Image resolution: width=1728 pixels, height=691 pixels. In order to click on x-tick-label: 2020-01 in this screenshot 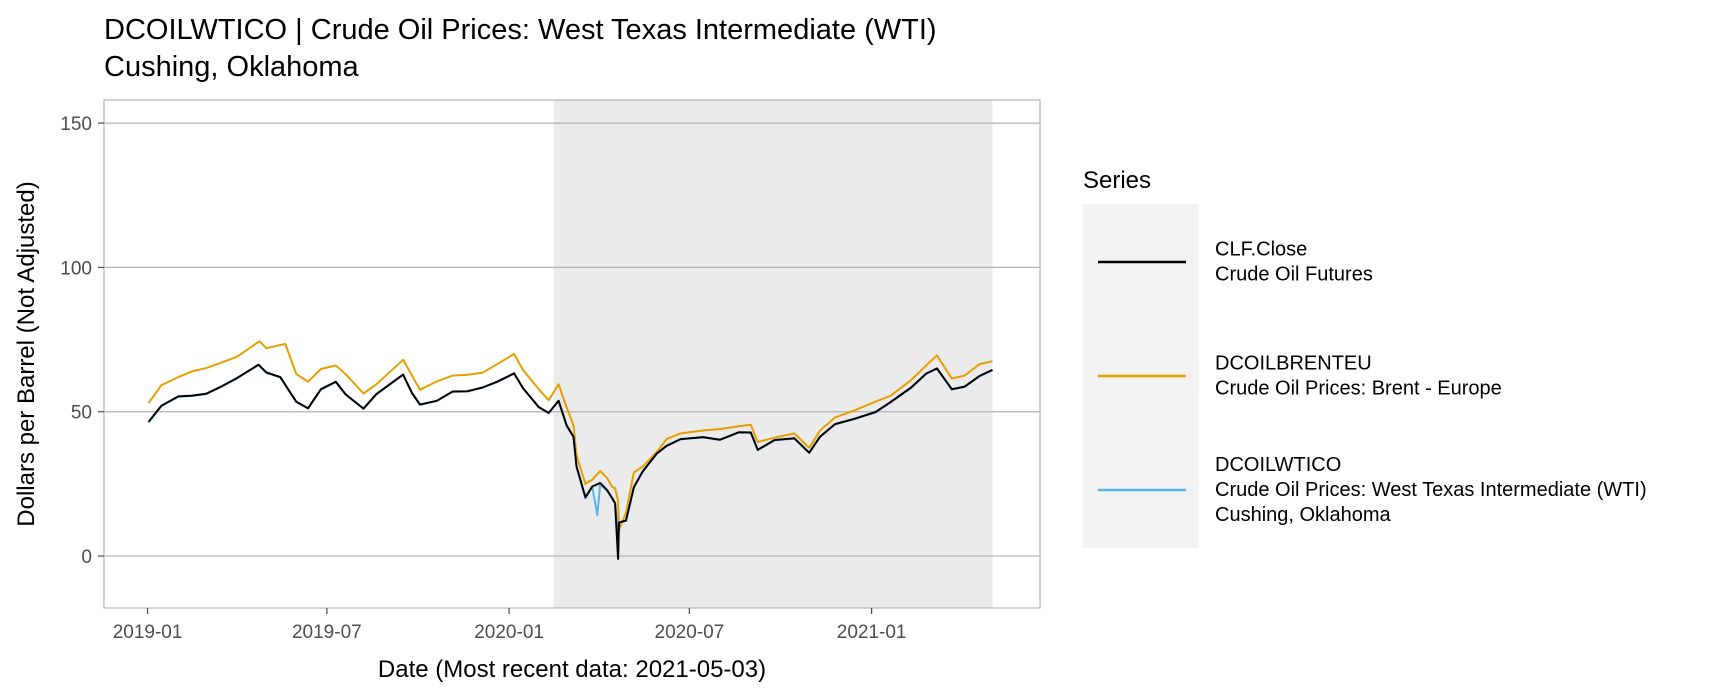, I will do `click(509, 632)`.